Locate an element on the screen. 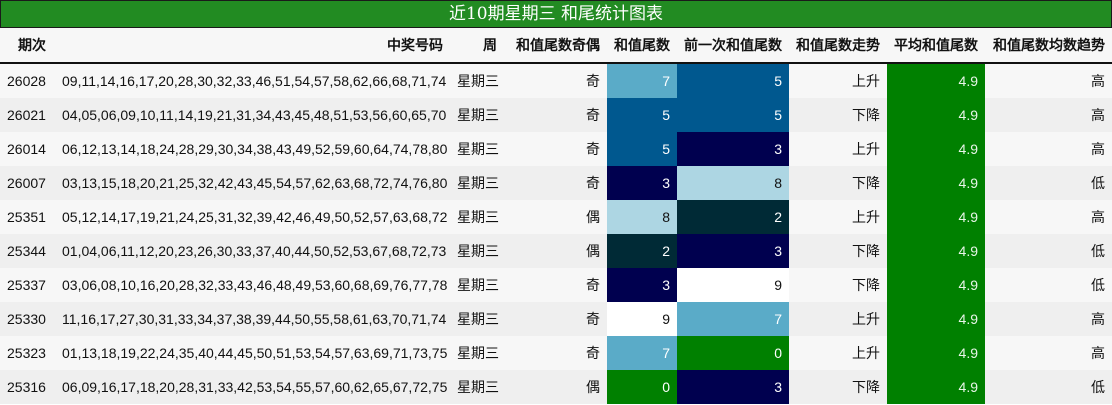 The image size is (1112, 405). period-cell: 26014 is located at coordinates (27, 149).